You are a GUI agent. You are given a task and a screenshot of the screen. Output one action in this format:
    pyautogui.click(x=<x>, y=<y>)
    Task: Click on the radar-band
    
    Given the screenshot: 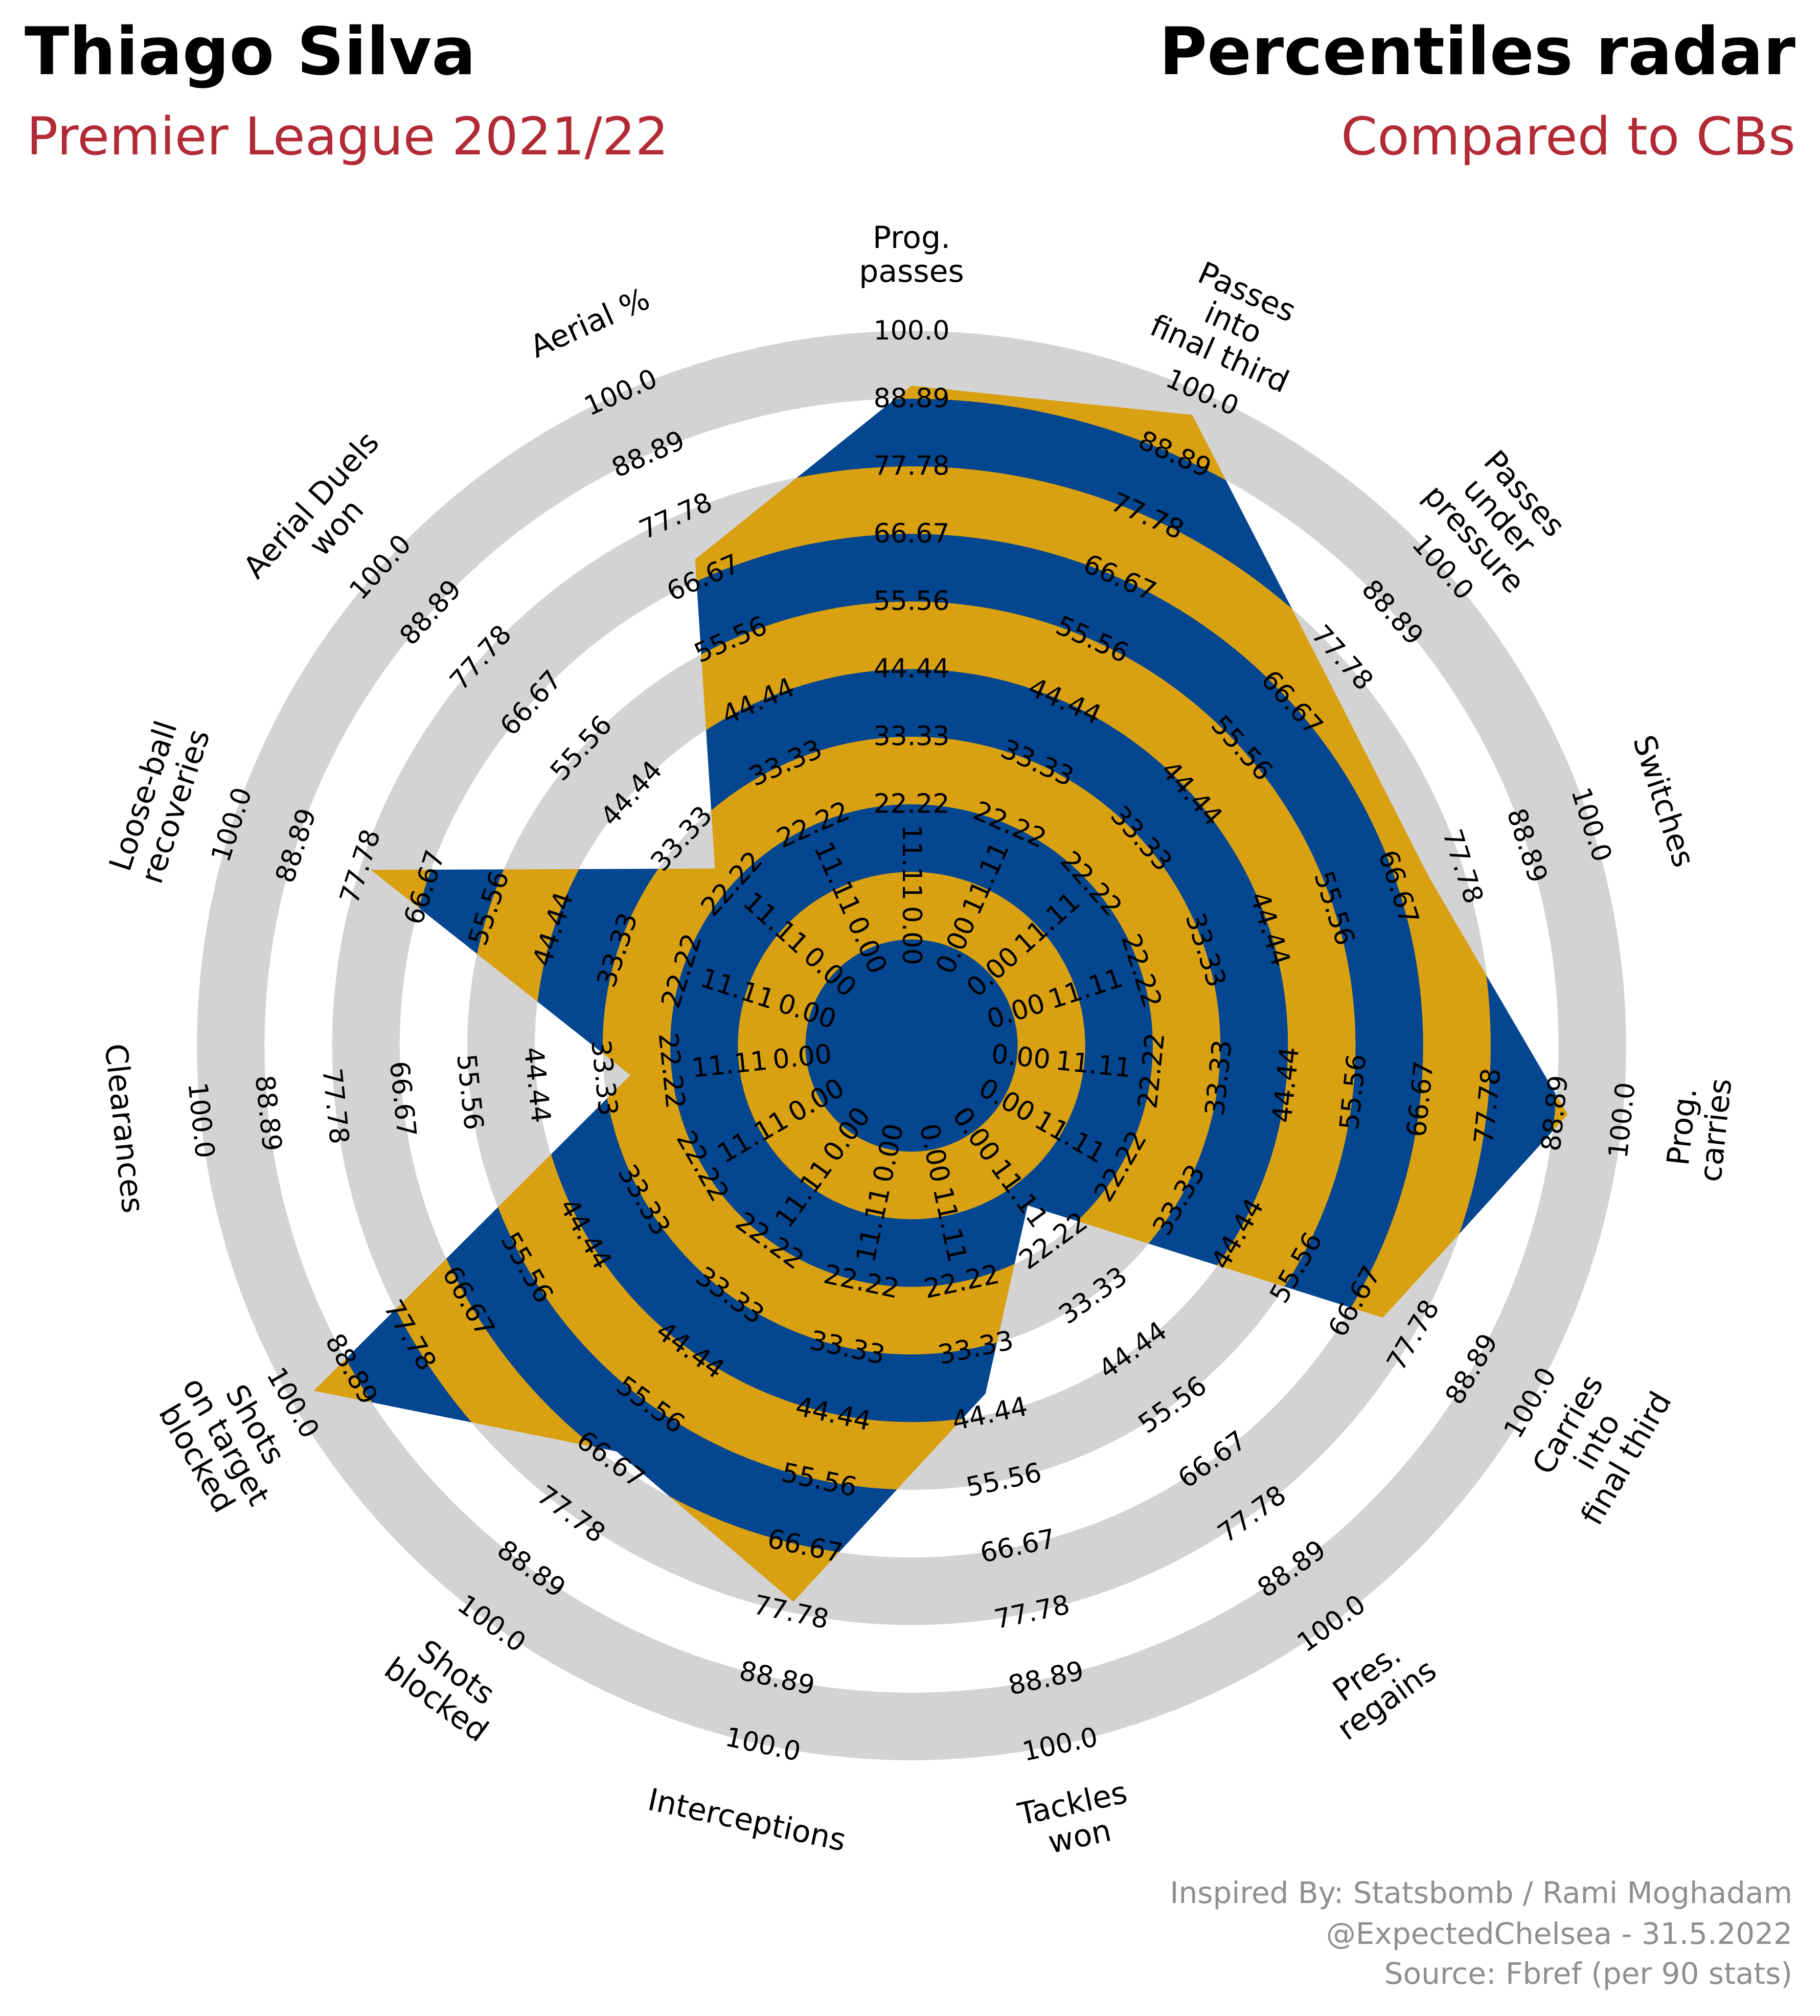 What is the action you would take?
    pyautogui.click(x=912, y=1045)
    